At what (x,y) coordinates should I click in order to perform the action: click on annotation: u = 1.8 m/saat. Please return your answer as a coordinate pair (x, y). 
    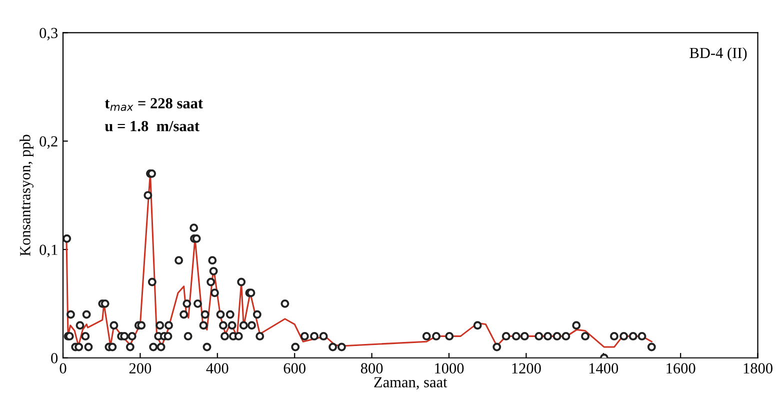
    Looking at the image, I should click on (152, 126).